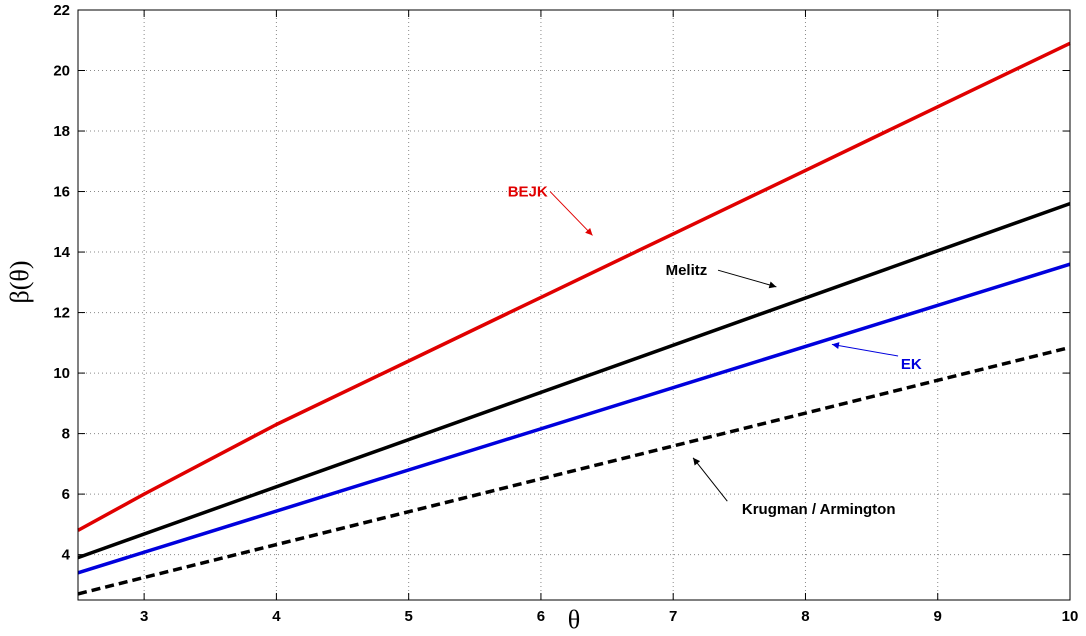 The image size is (1086, 636). I want to click on y-tick-label: 22, so click(61, 10).